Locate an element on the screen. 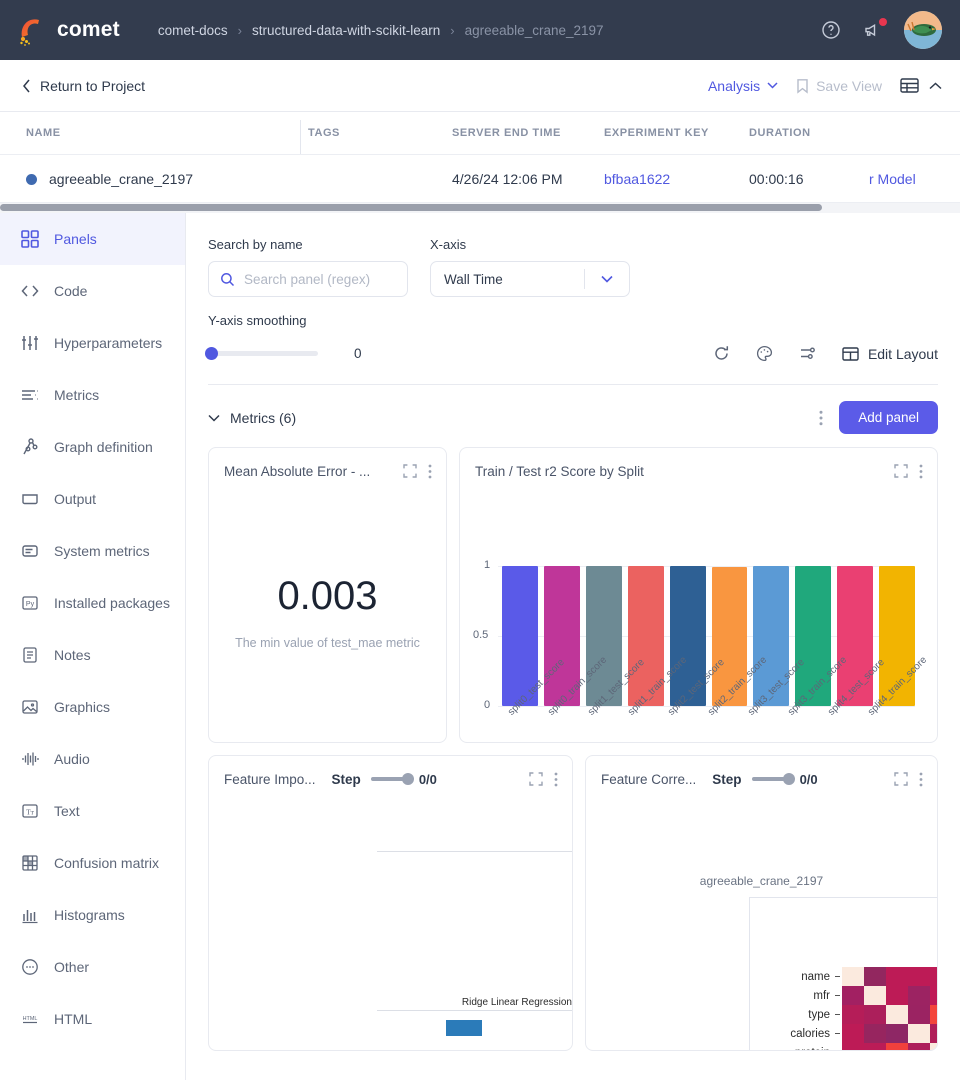 Image resolution: width=960 pixels, height=1080 pixels. sidebar-item-output: Output is located at coordinates (92, 499).